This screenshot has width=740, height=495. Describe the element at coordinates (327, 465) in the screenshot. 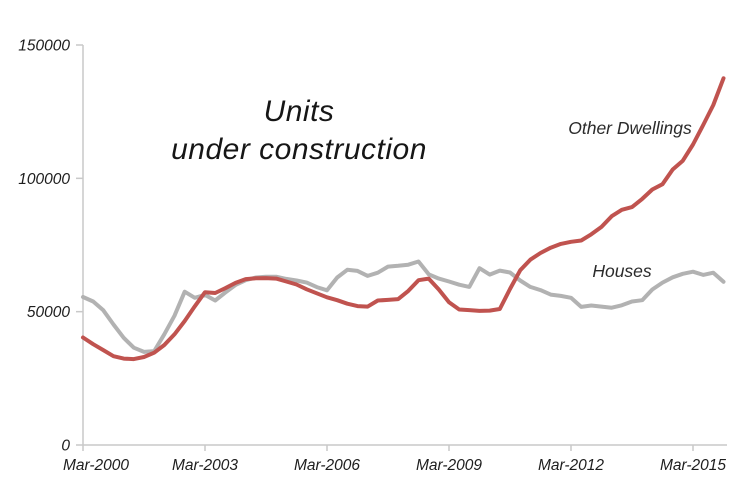

I see `x-axis-tick-label: Mar-2006` at that location.